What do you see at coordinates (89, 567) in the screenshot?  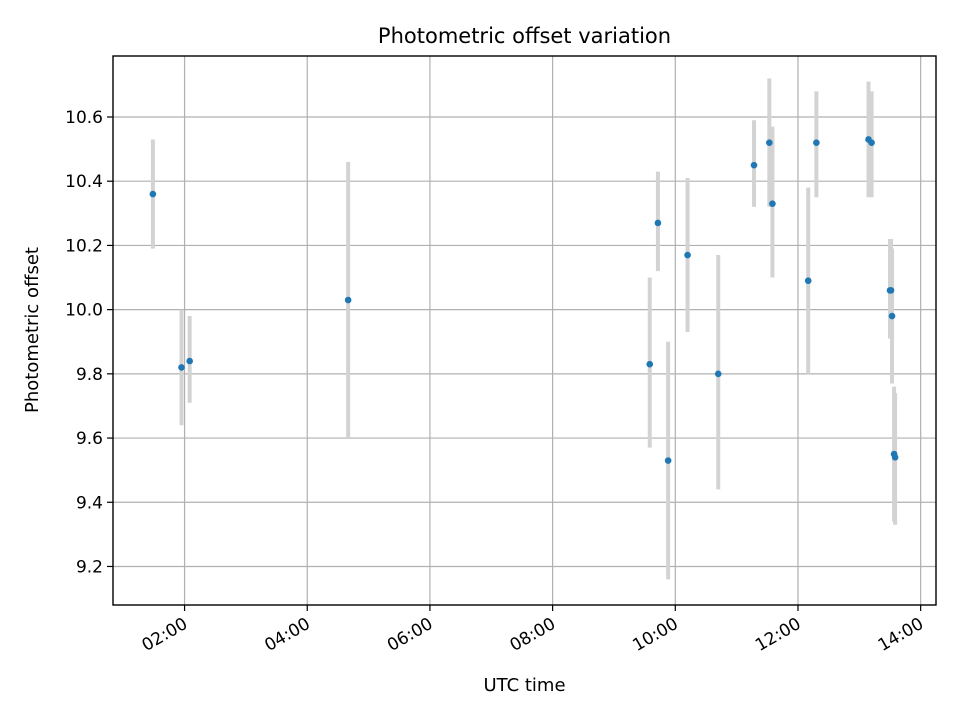 I see `y-tick-label: 9.2` at bounding box center [89, 567].